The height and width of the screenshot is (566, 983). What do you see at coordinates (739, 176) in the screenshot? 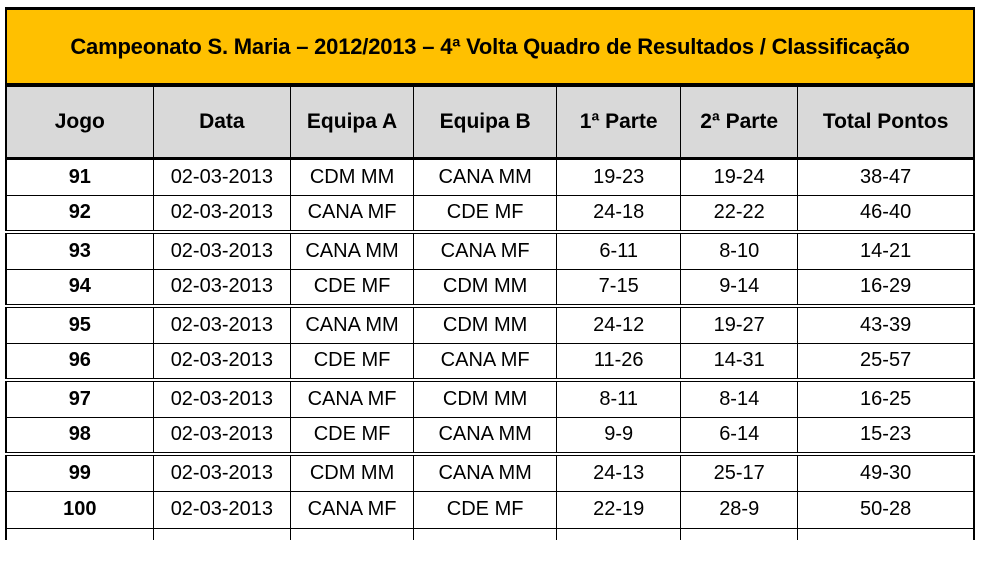
I see `cell-parte2: 19-24` at bounding box center [739, 176].